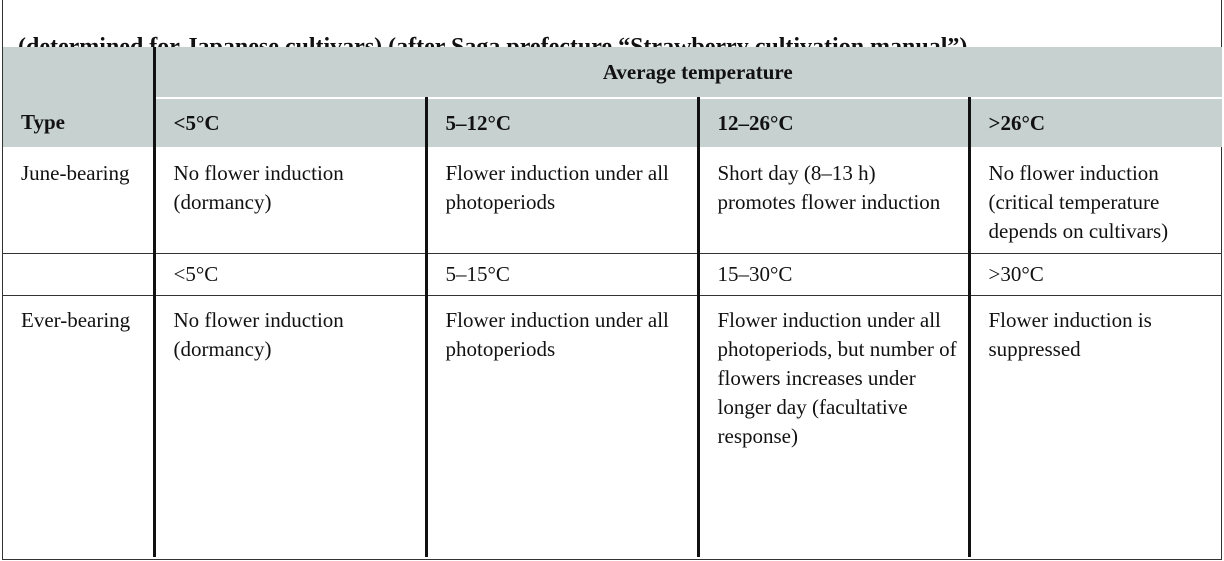 Image resolution: width=1224 pixels, height=561 pixels. What do you see at coordinates (1095, 122) in the screenshot?
I see `column-header: >26°C` at bounding box center [1095, 122].